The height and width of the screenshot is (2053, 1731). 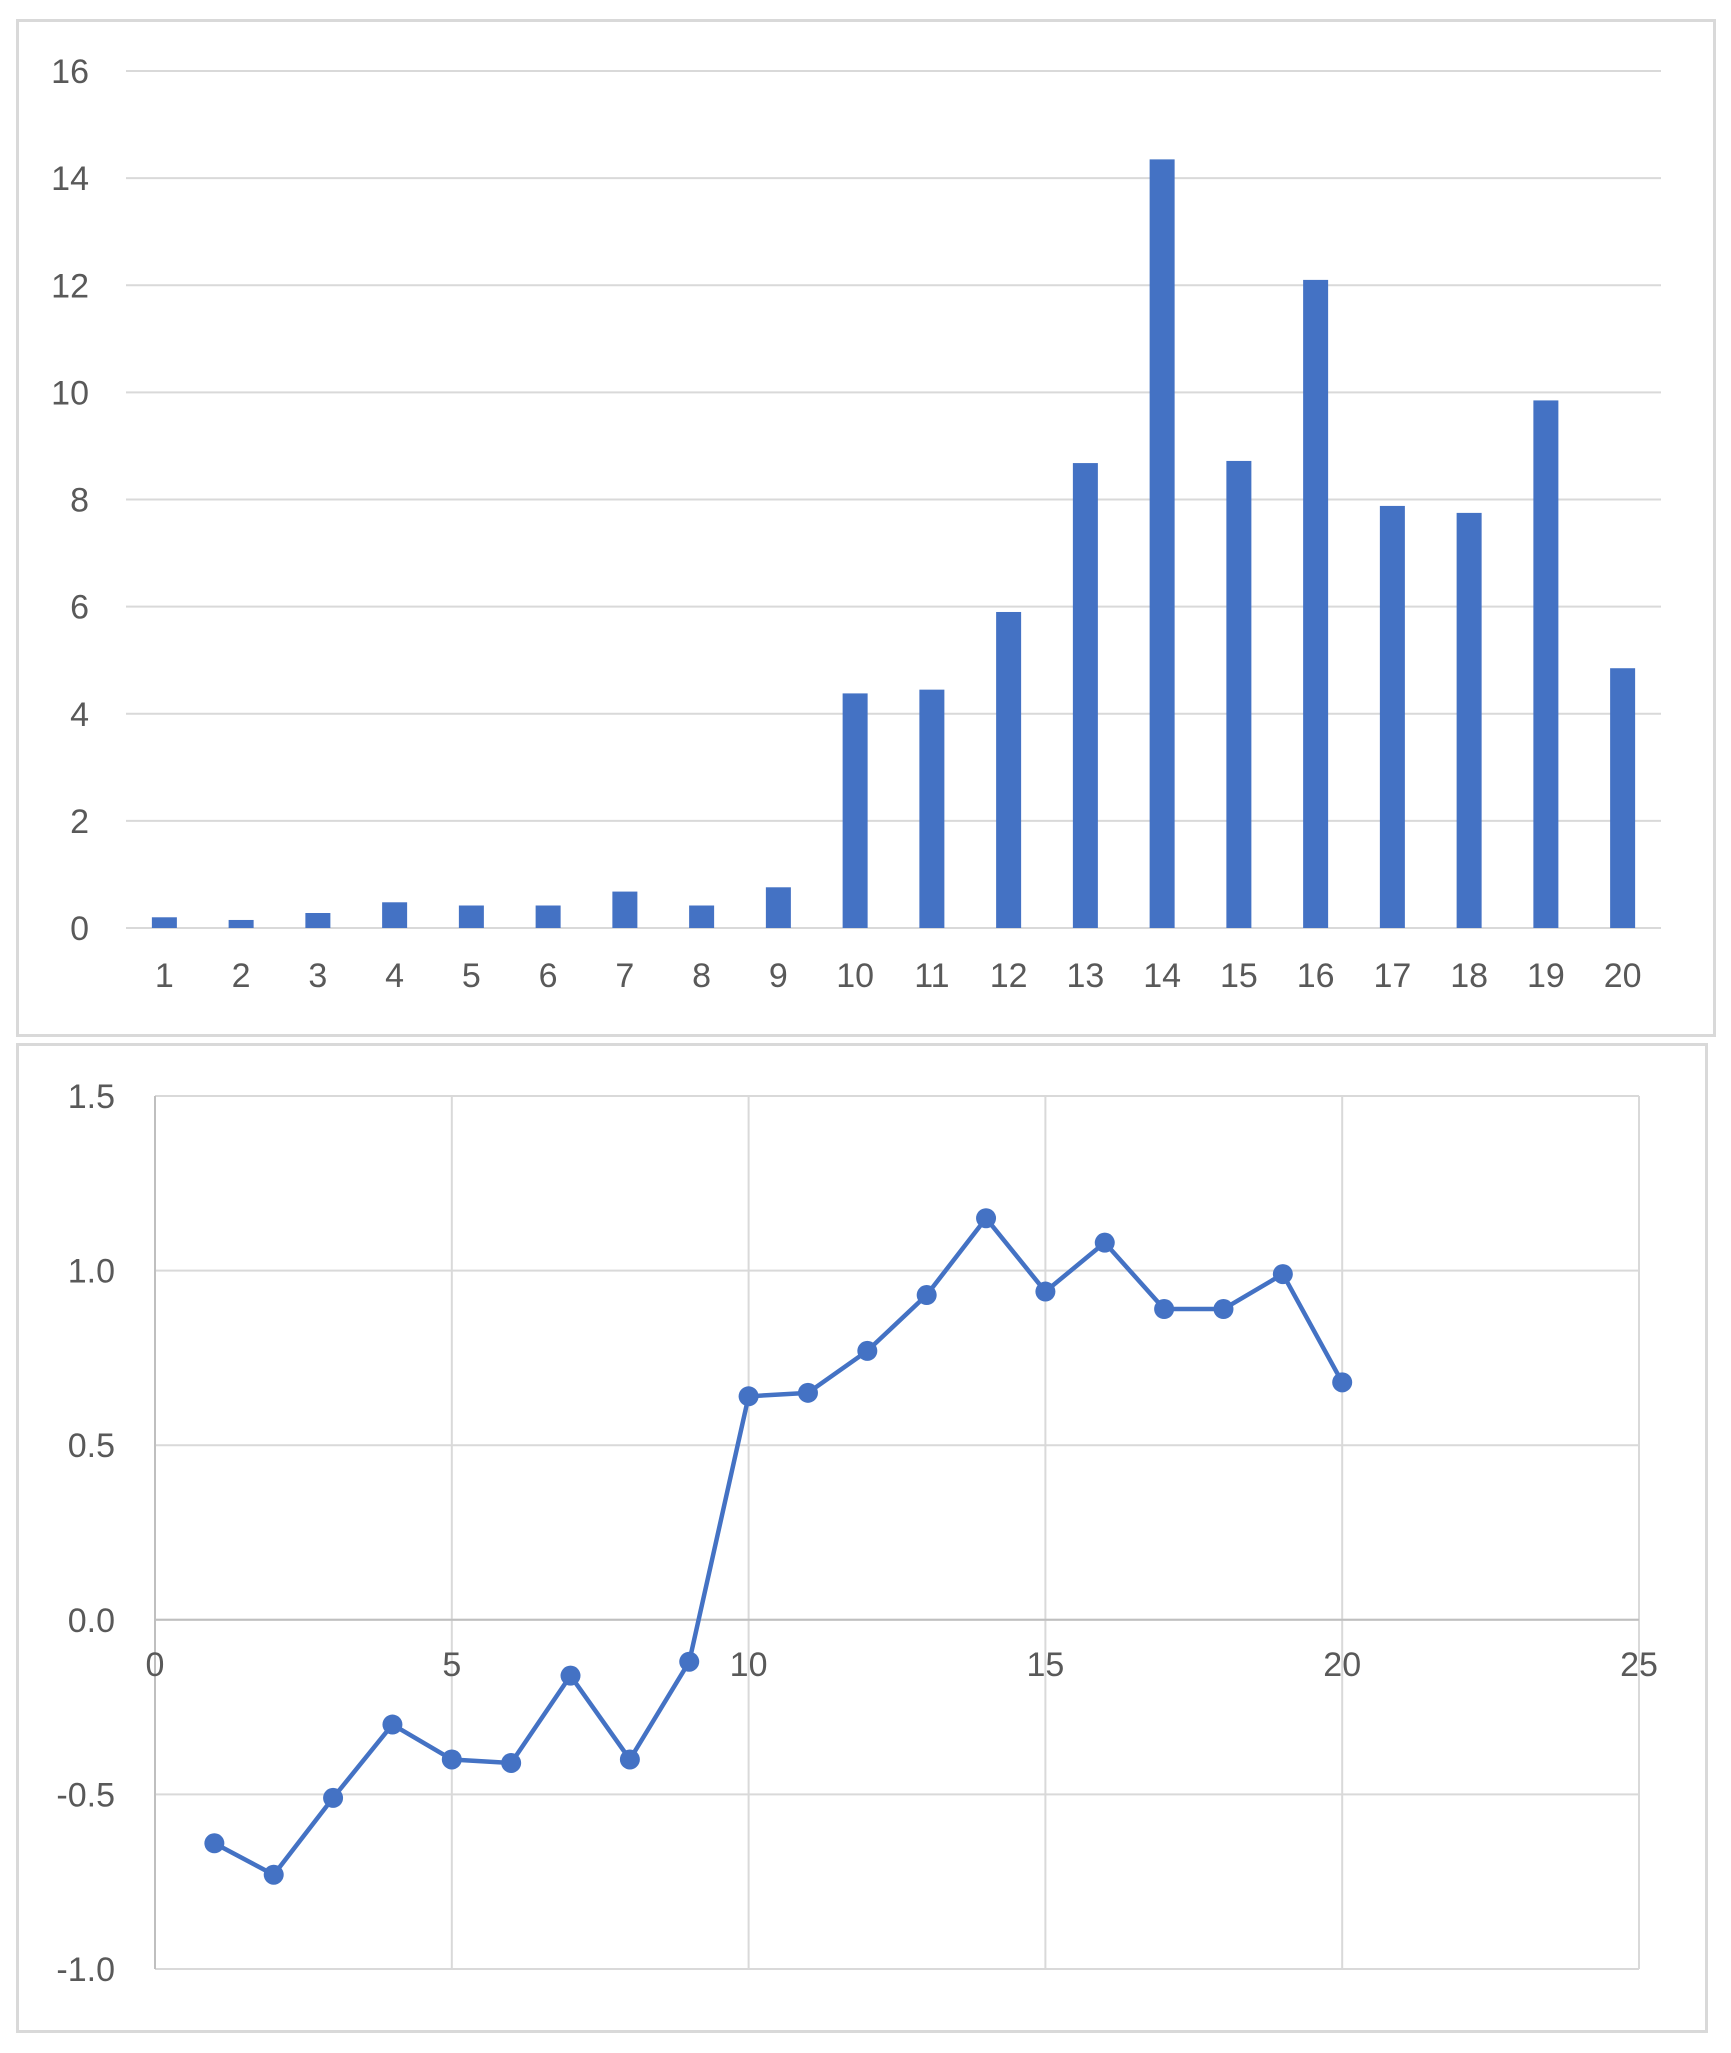 What do you see at coordinates (91, 1446) in the screenshot?
I see `line-y-tick-label: 0.5` at bounding box center [91, 1446].